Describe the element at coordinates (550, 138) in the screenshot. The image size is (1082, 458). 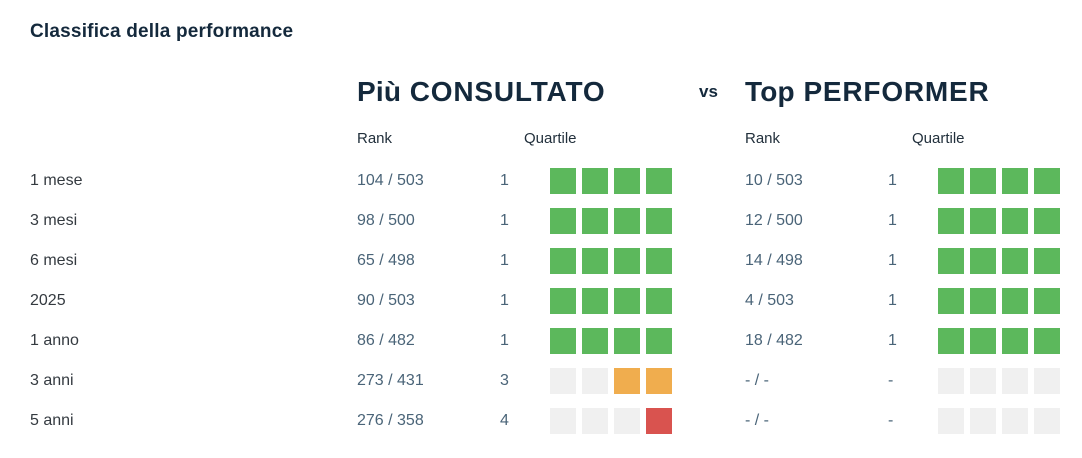
I see `consultato-quartile-header: Quartile` at that location.